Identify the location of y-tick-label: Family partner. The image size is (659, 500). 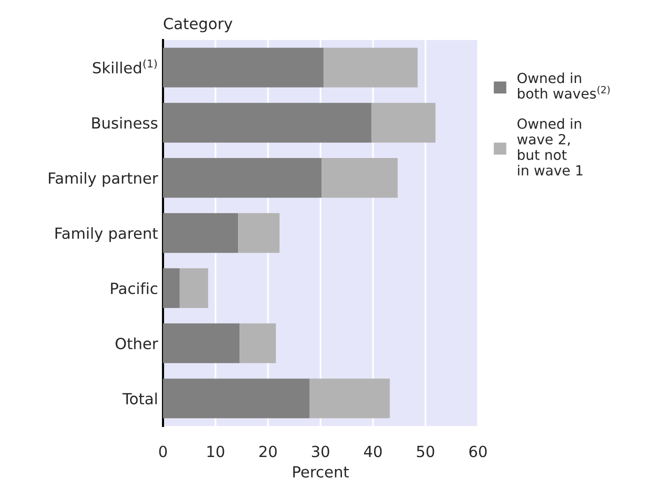
(103, 179).